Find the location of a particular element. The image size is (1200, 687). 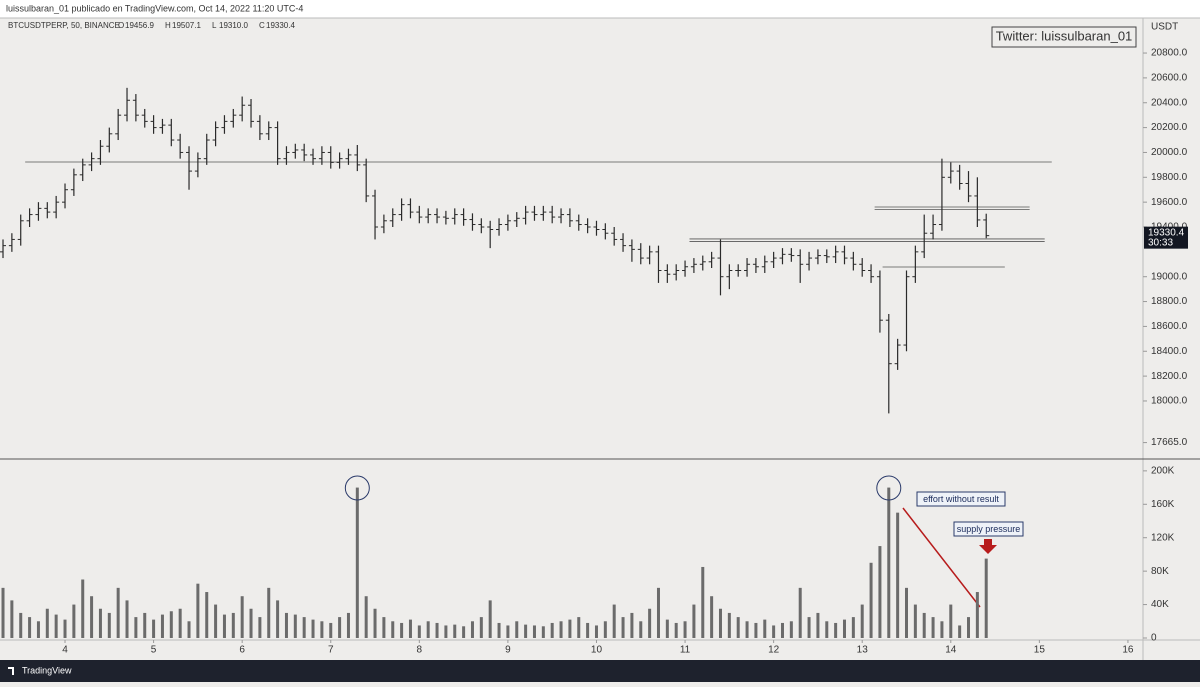

footer-bar is located at coordinates (600, 671).